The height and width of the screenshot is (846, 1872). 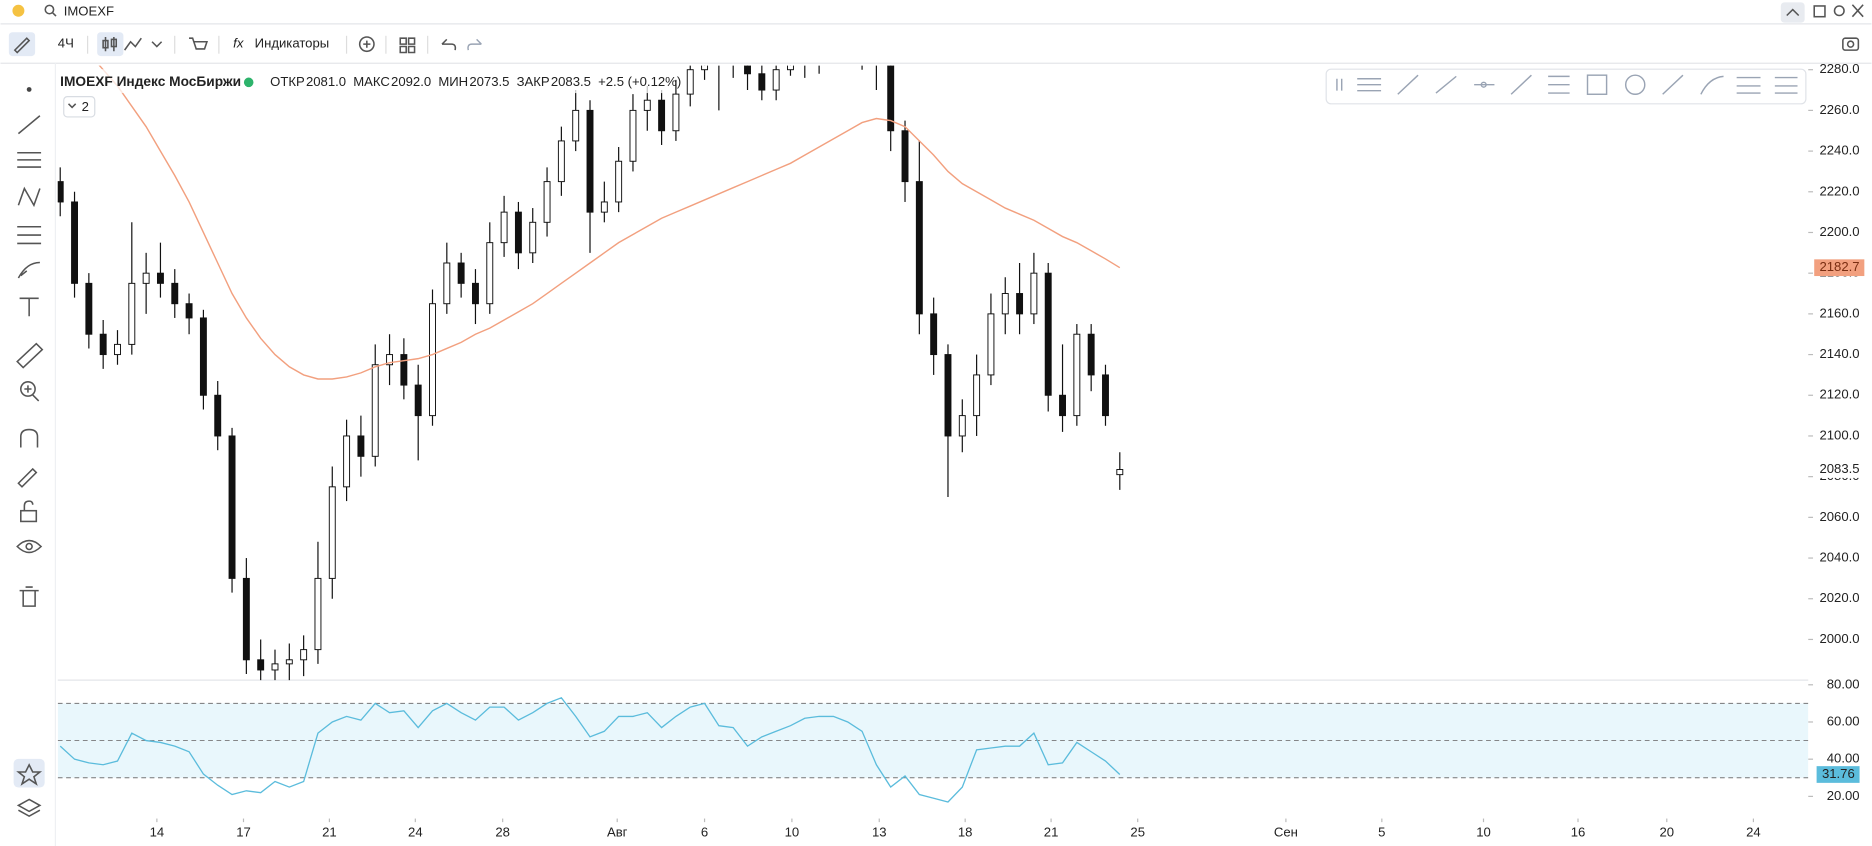 I want to click on trend-line-tool, so click(x=29, y=125).